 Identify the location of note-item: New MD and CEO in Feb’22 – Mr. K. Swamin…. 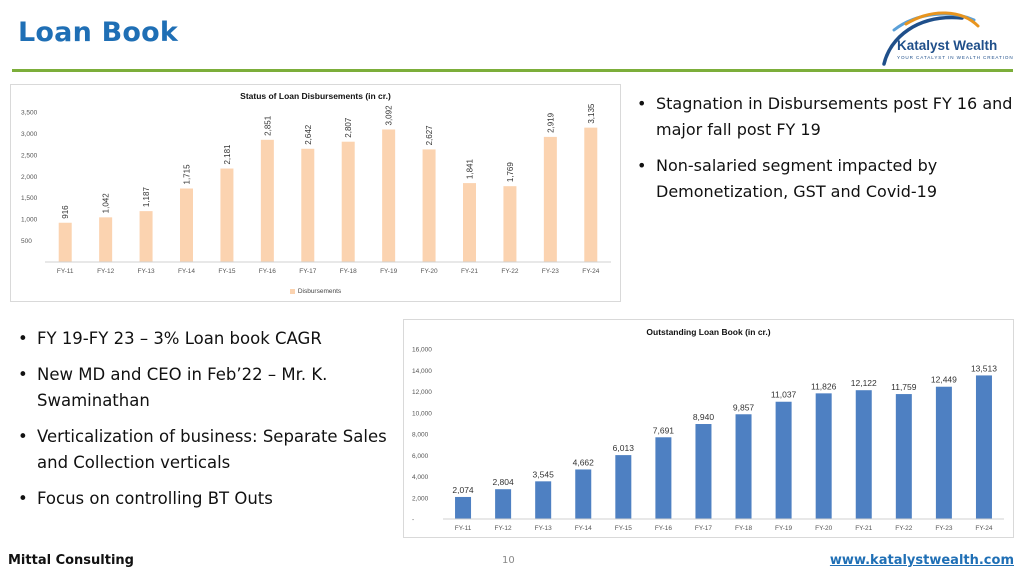
(203, 388).